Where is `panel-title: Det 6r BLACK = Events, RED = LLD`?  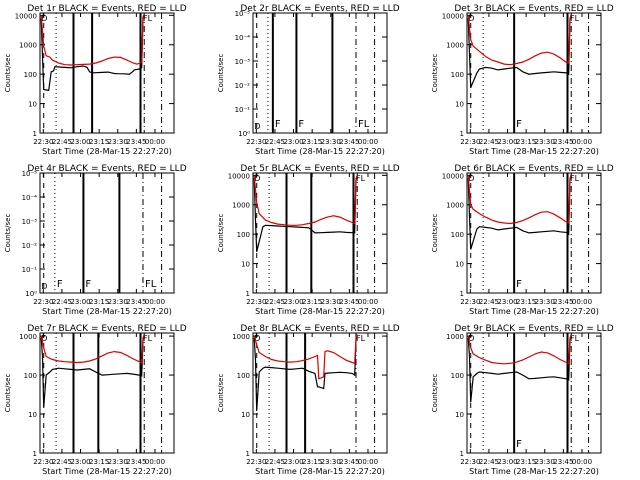 panel-title: Det 6r BLACK = Events, RED = LLD is located at coordinates (533, 169).